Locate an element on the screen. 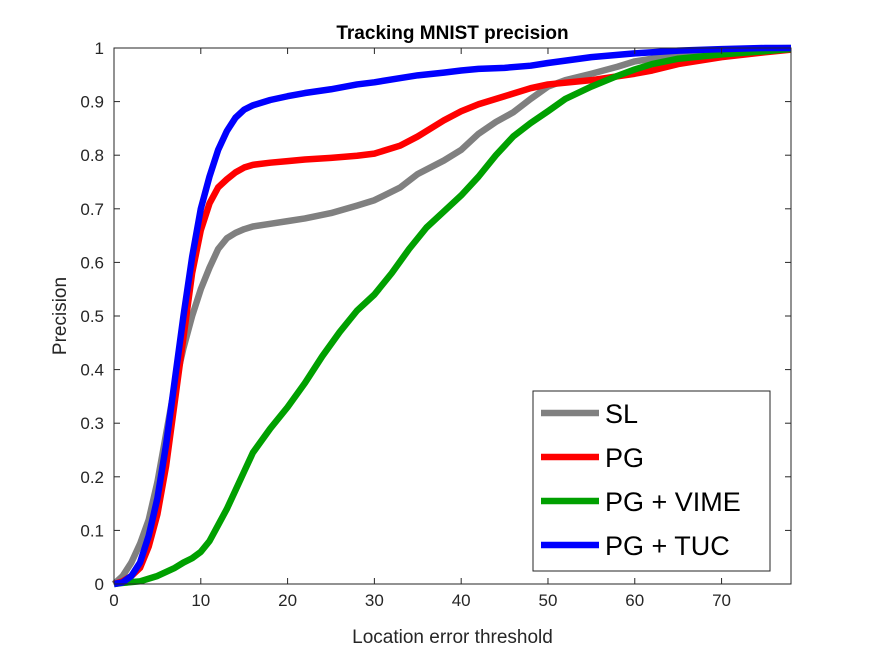  y-tick-label-5: 0.5 is located at coordinates (92, 316).